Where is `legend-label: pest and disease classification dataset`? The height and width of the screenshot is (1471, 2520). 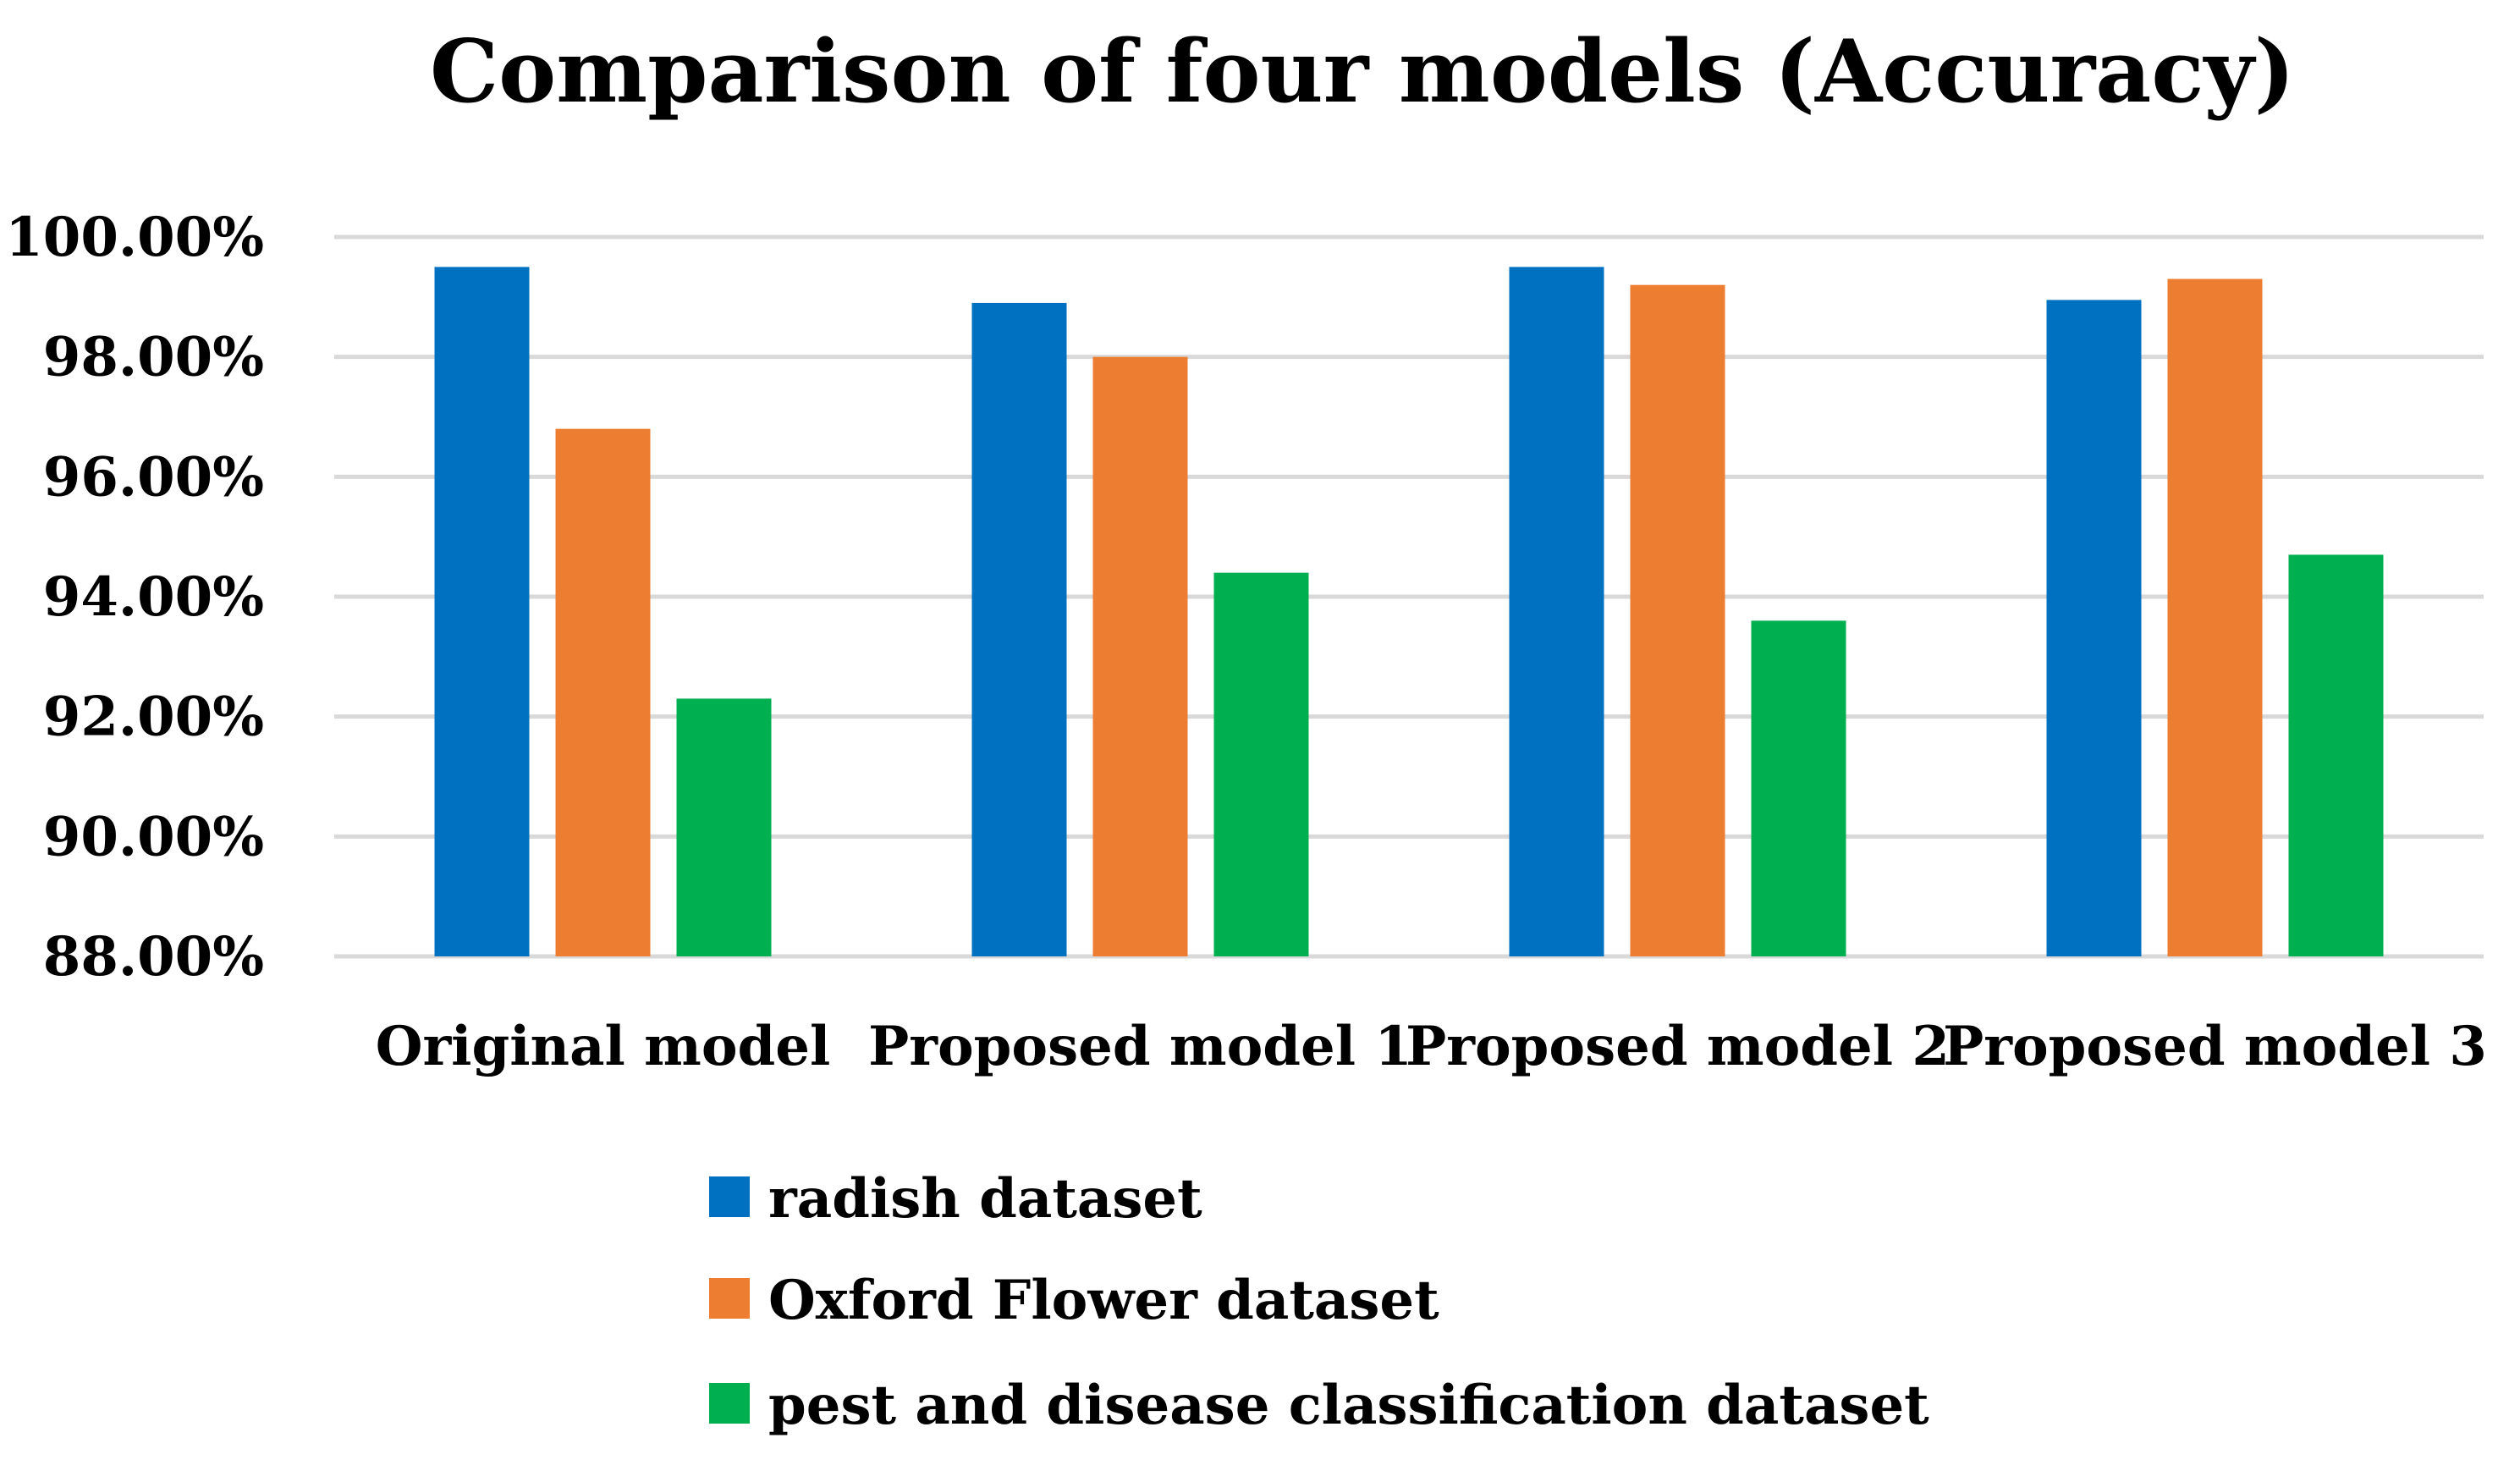 legend-label: pest and disease classification dataset is located at coordinates (1349, 1405).